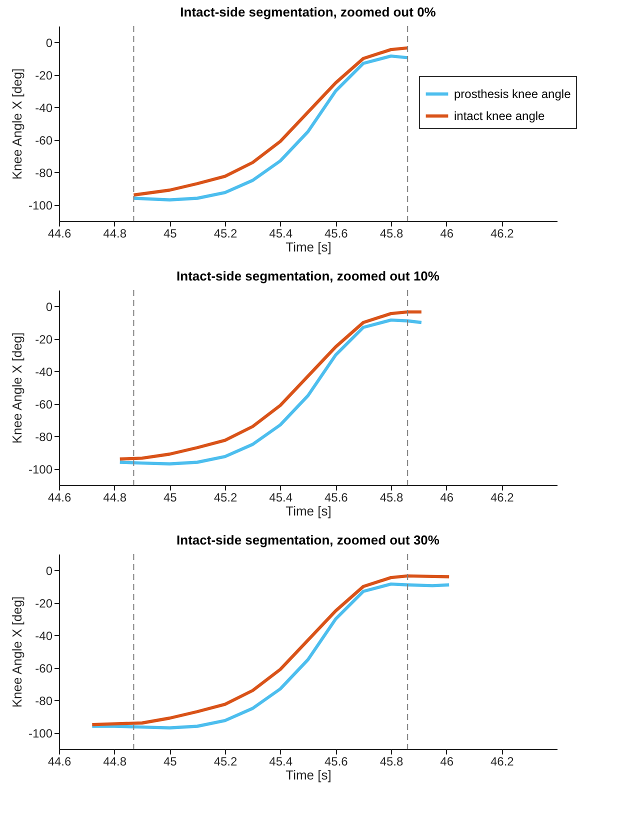  What do you see at coordinates (513, 94) in the screenshot?
I see `legend-label: prosthesis knee angle` at bounding box center [513, 94].